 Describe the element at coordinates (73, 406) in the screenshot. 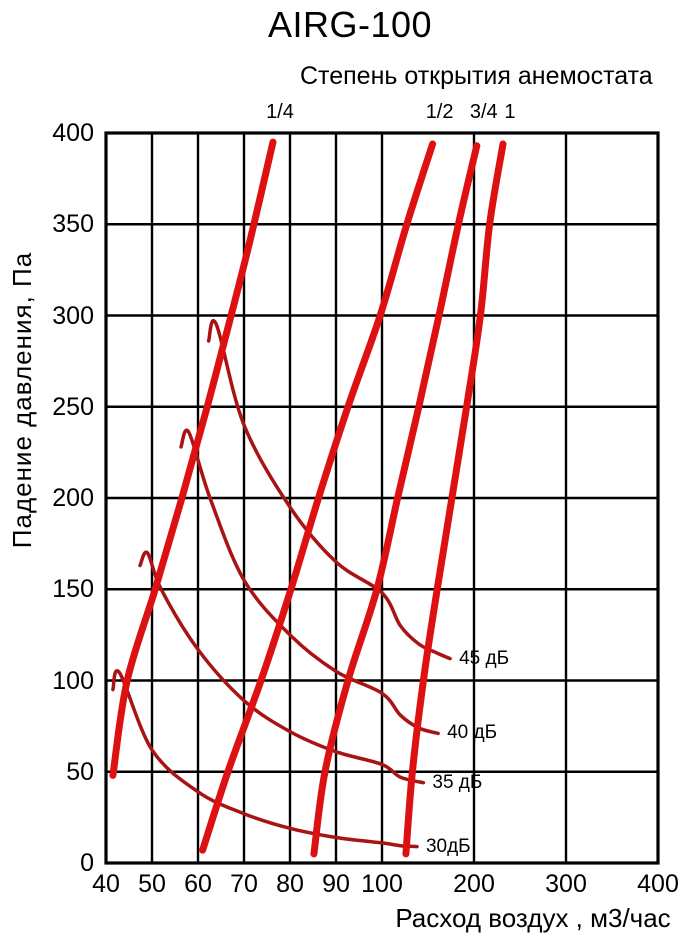

I see `y-tick-label: 250` at that location.